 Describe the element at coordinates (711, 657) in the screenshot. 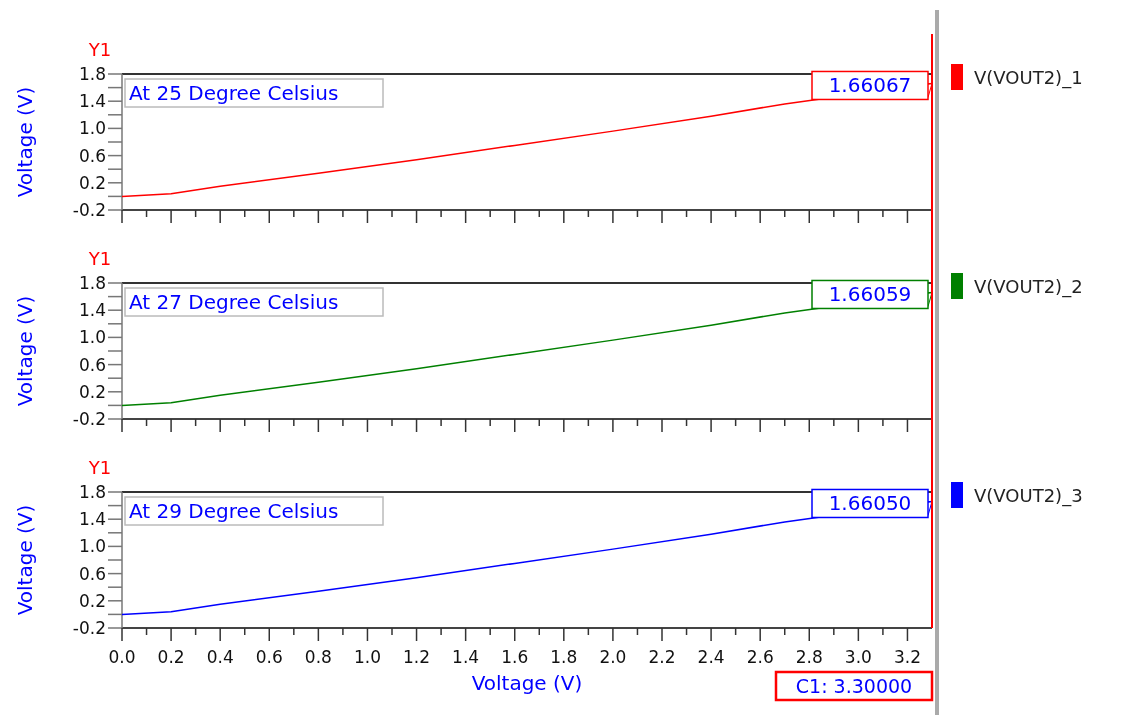

I see `x-tick-label: 2.4` at that location.